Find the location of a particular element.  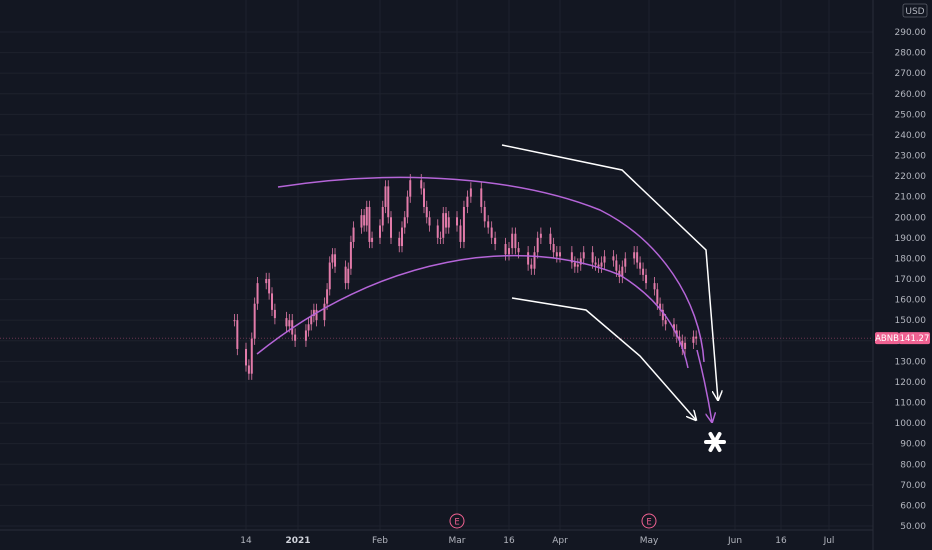

ticker-label: ABNB is located at coordinates (887, 339).